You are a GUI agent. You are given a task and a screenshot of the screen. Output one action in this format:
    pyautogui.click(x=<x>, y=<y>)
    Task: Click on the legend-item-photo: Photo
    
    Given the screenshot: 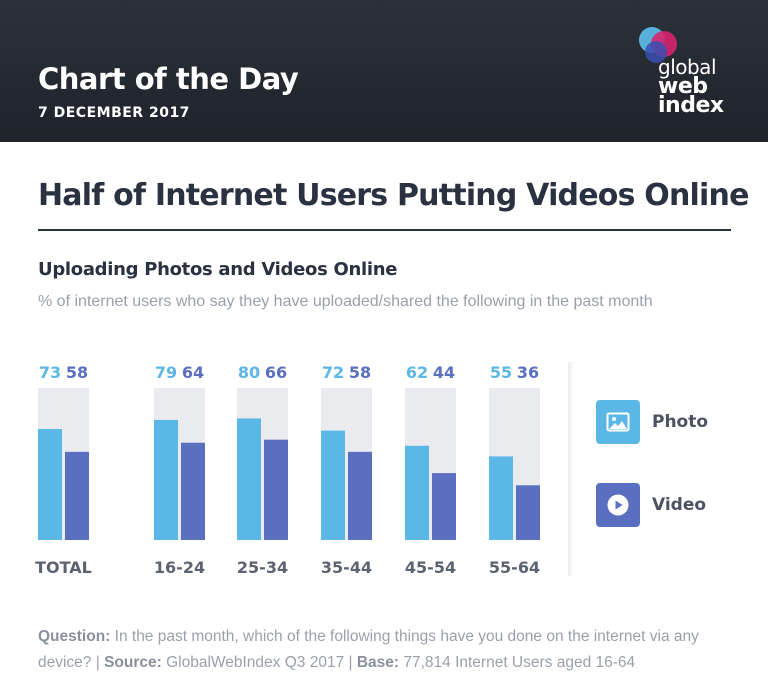 What is the action you would take?
    pyautogui.click(x=652, y=422)
    